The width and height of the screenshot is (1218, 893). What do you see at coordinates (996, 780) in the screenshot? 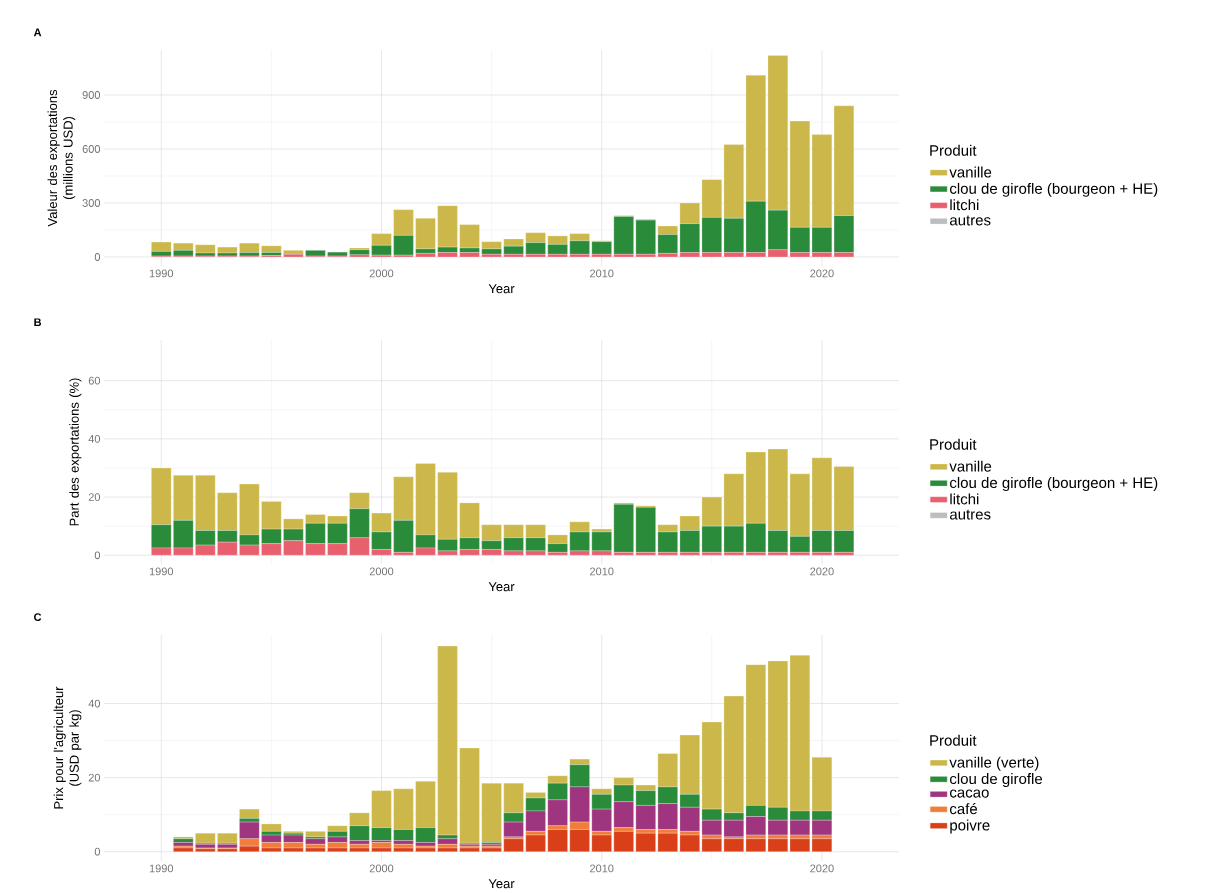
I see `legend-label: clou de girofle` at bounding box center [996, 780].